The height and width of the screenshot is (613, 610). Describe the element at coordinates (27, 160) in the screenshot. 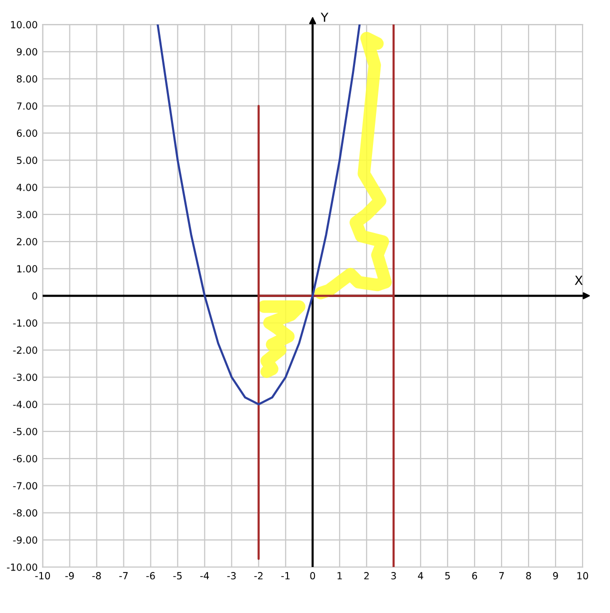

I see `y-tick-label: 5.00` at that location.